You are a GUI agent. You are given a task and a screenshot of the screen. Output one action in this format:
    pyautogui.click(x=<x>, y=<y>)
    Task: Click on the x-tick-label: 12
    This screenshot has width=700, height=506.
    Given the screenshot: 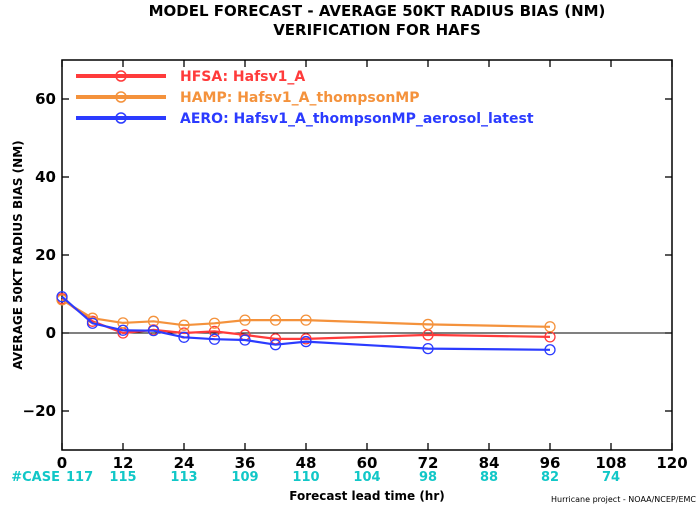 What is the action you would take?
    pyautogui.click(x=123, y=463)
    